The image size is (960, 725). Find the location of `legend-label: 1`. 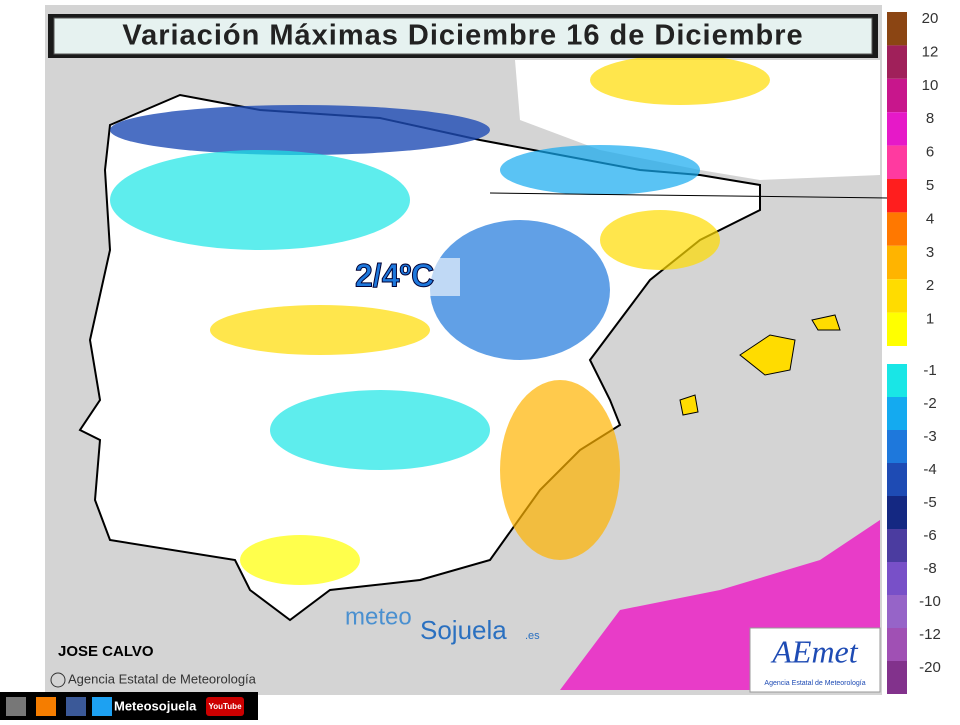

legend-label: 1 is located at coordinates (930, 319).